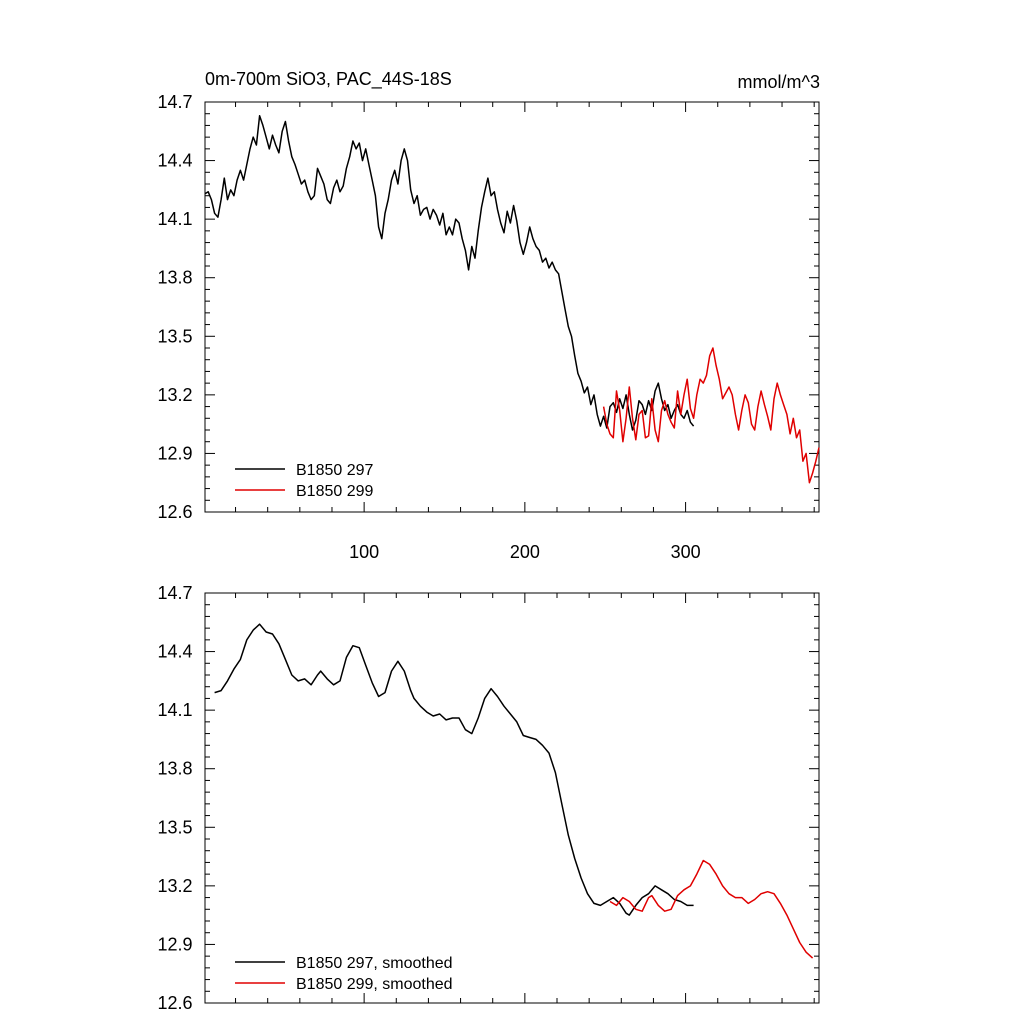 The width and height of the screenshot is (1024, 1024). Describe the element at coordinates (344, 974) in the screenshot. I see `bottom-legend: B1850 297, smoothed B1850 299, smoothed` at that location.